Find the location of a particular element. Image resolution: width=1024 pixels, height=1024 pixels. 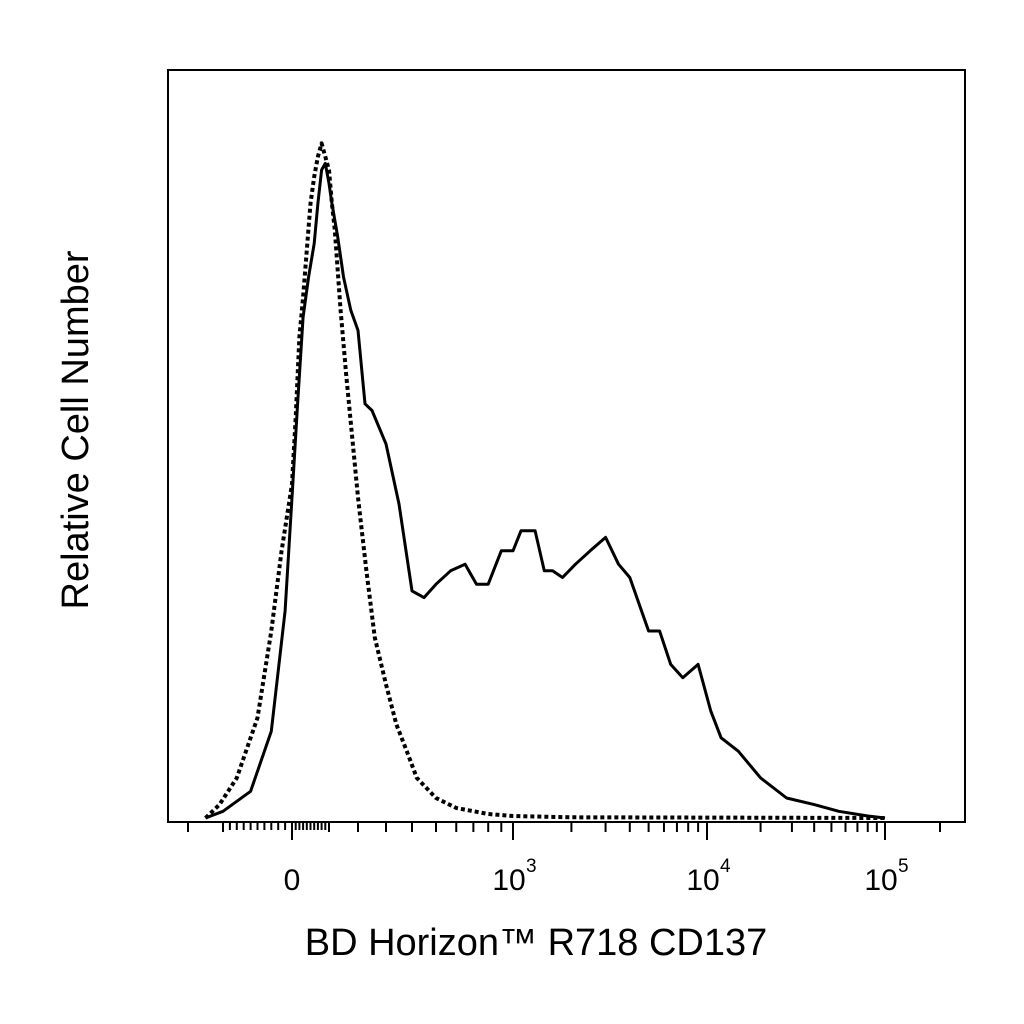

x-tick-label-exponent: 3 is located at coordinates (531, 866).